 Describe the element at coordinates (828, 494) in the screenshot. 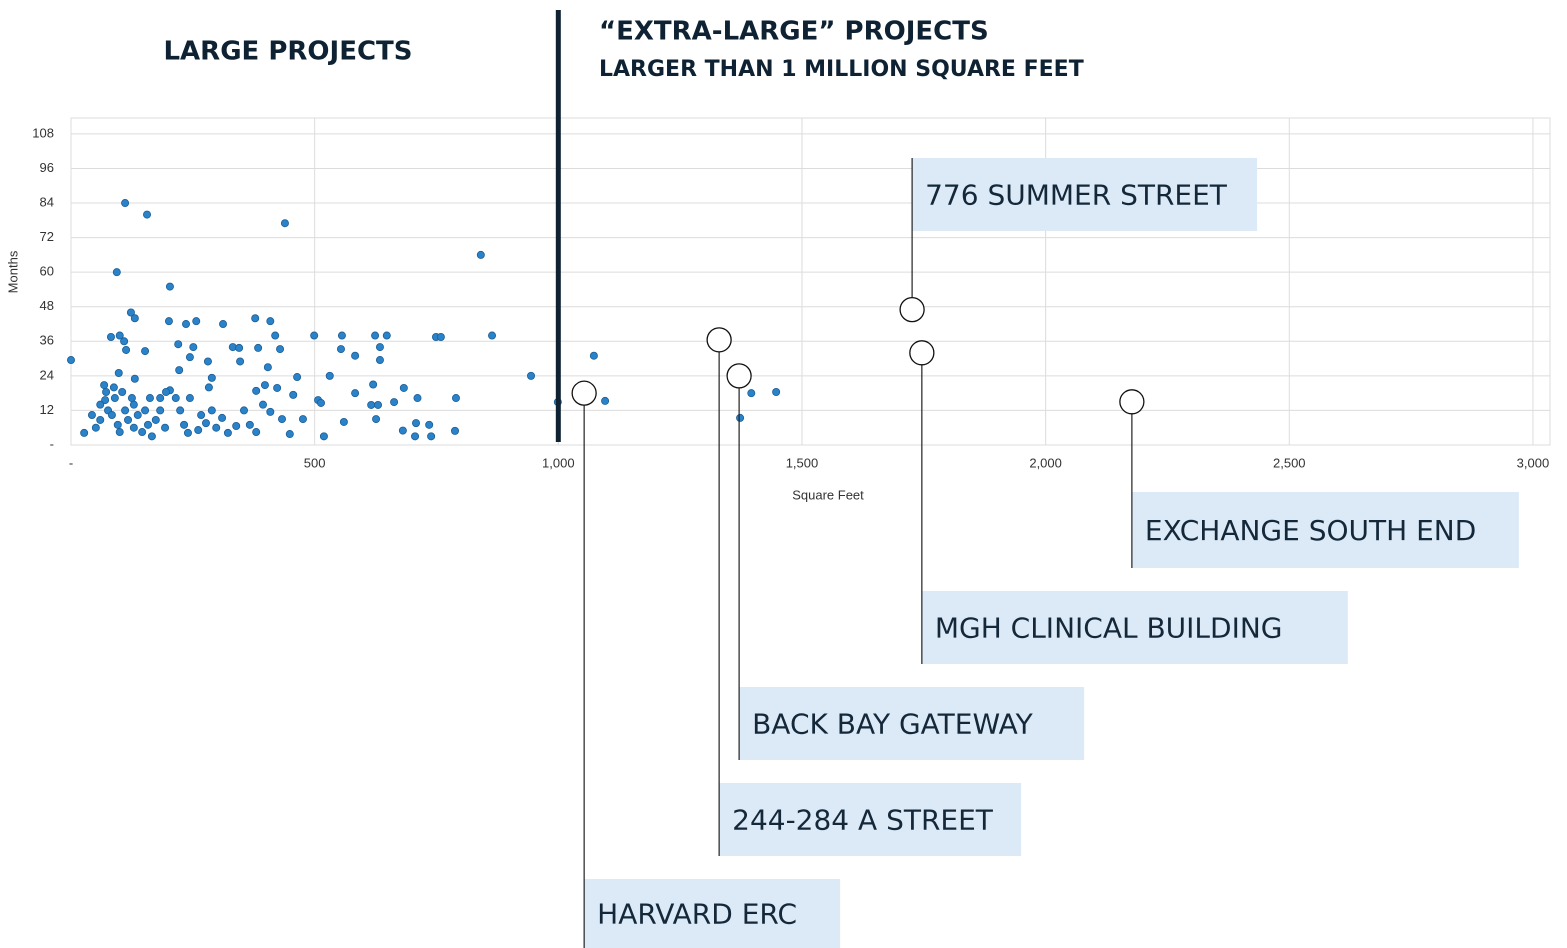

I see `x-axis-label: Square Feet` at that location.